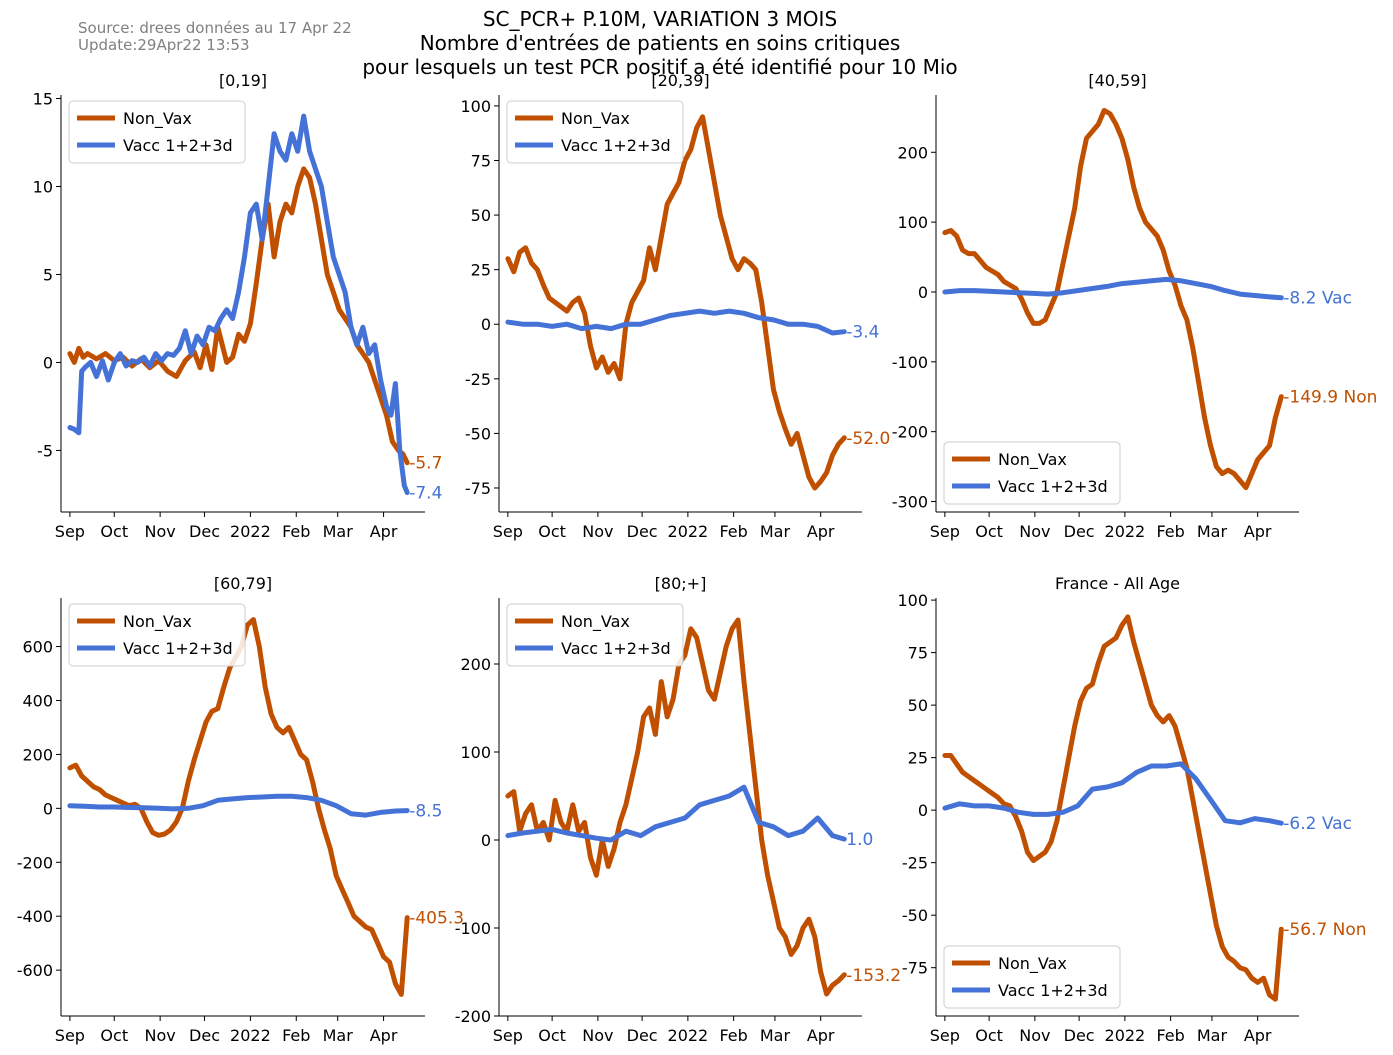  What do you see at coordinates (910, 502) in the screenshot?
I see `y-tick-label: -300` at bounding box center [910, 502].